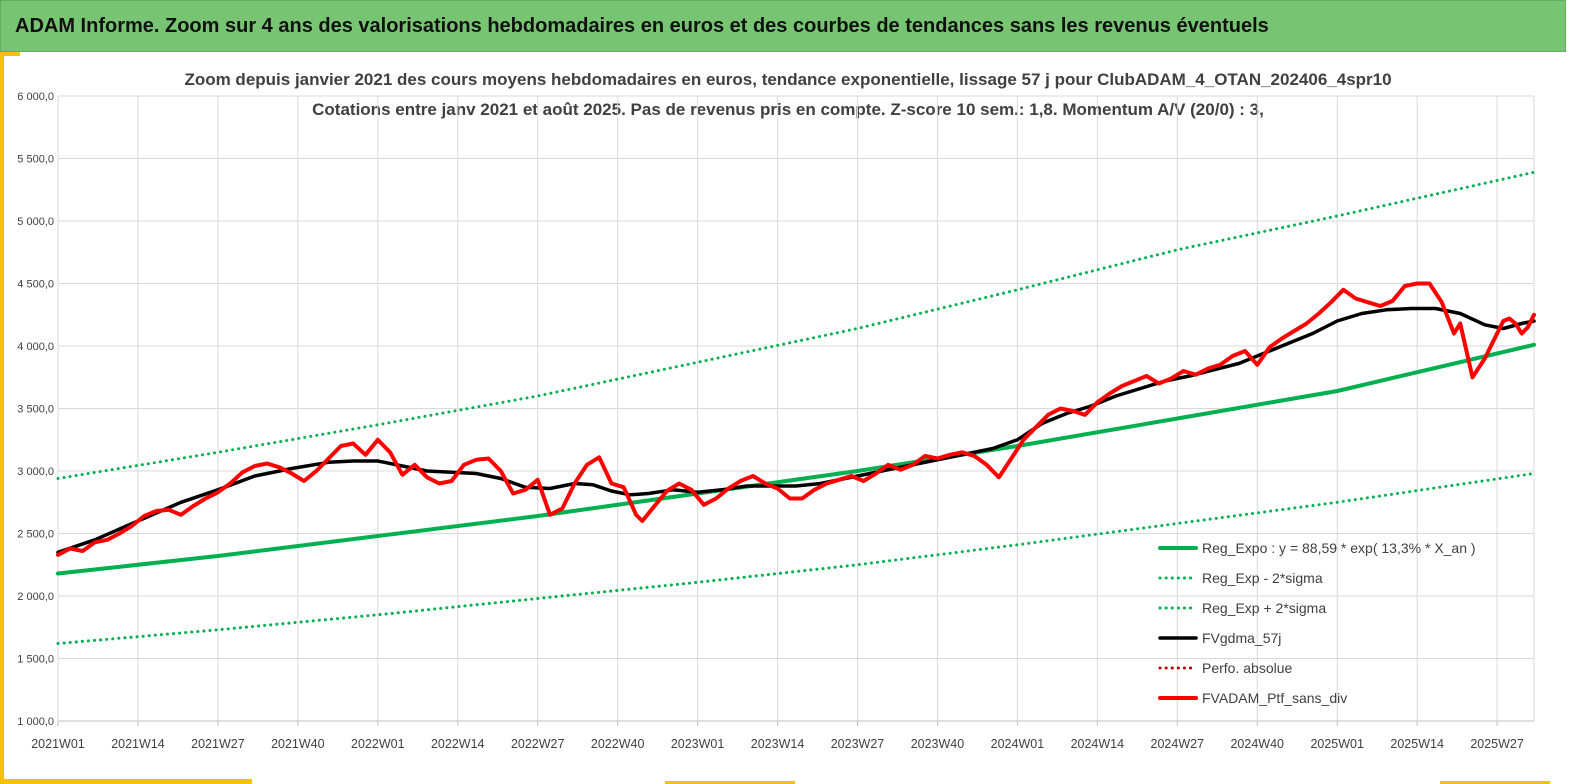  Describe the element at coordinates (1241, 638) in the screenshot. I see `legend-label: FVgdma_57j` at that location.